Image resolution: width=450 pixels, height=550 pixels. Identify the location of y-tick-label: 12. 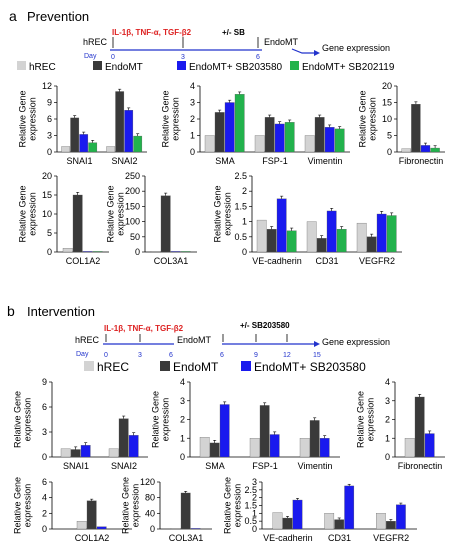
(47, 86).